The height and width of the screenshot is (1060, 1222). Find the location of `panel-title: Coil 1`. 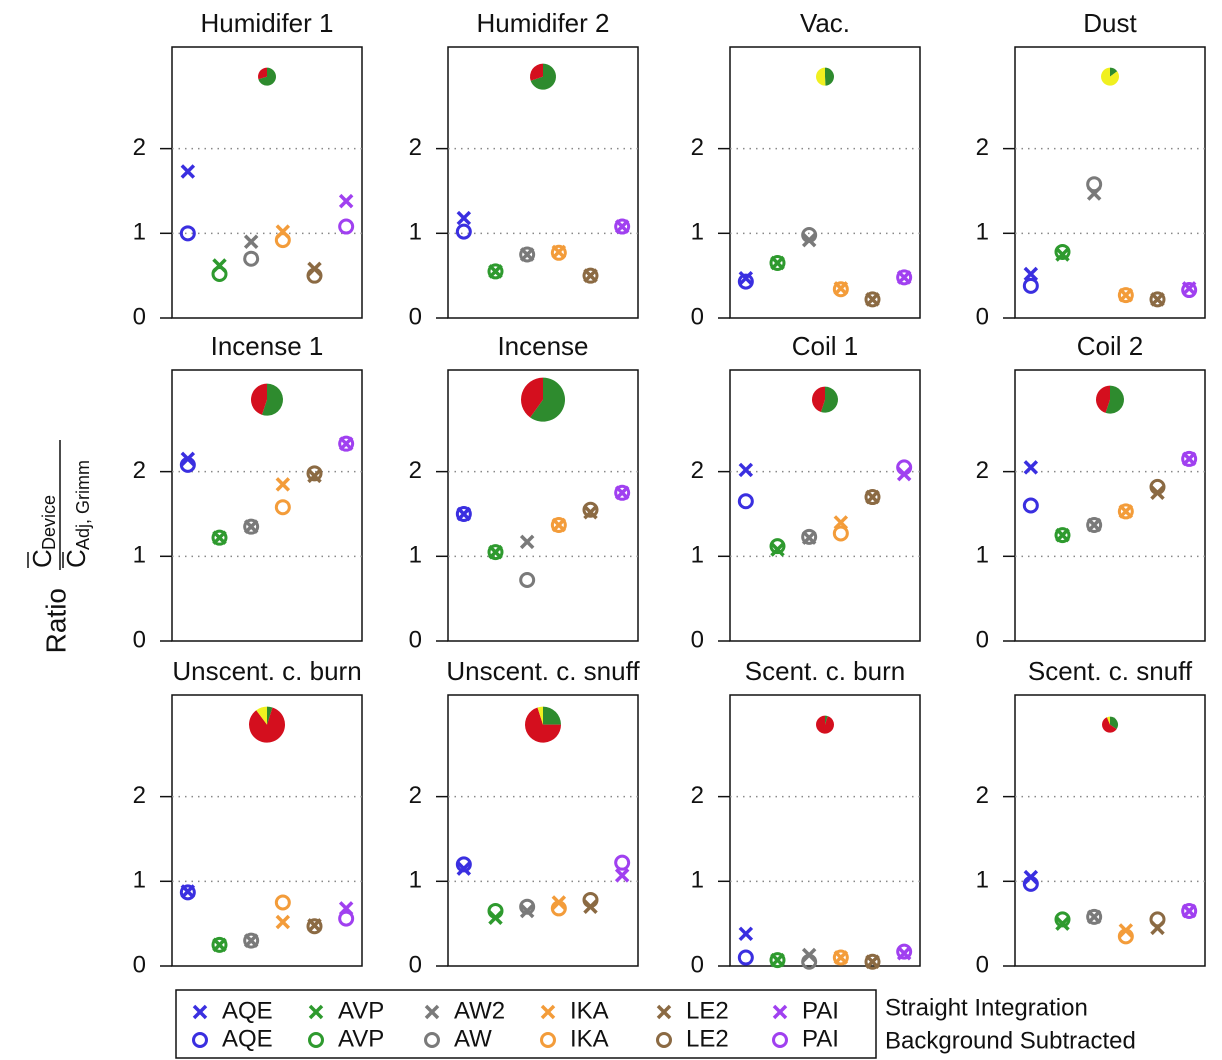

panel-title: Coil 1 is located at coordinates (825, 346).